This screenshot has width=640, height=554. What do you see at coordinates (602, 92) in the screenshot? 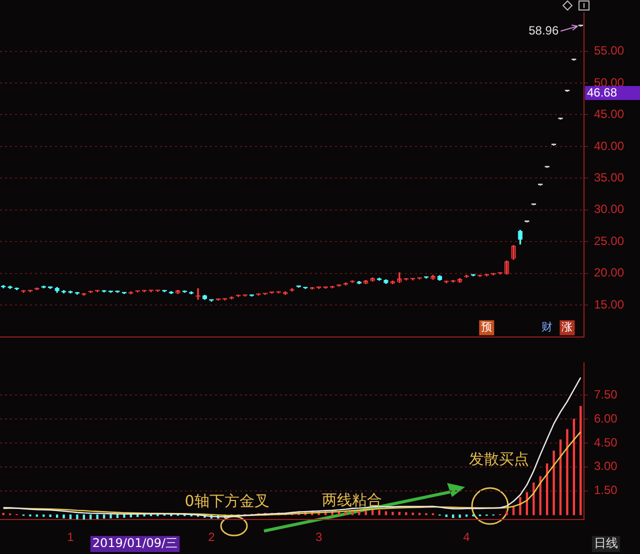
I see `text: 46.68` at bounding box center [602, 92].